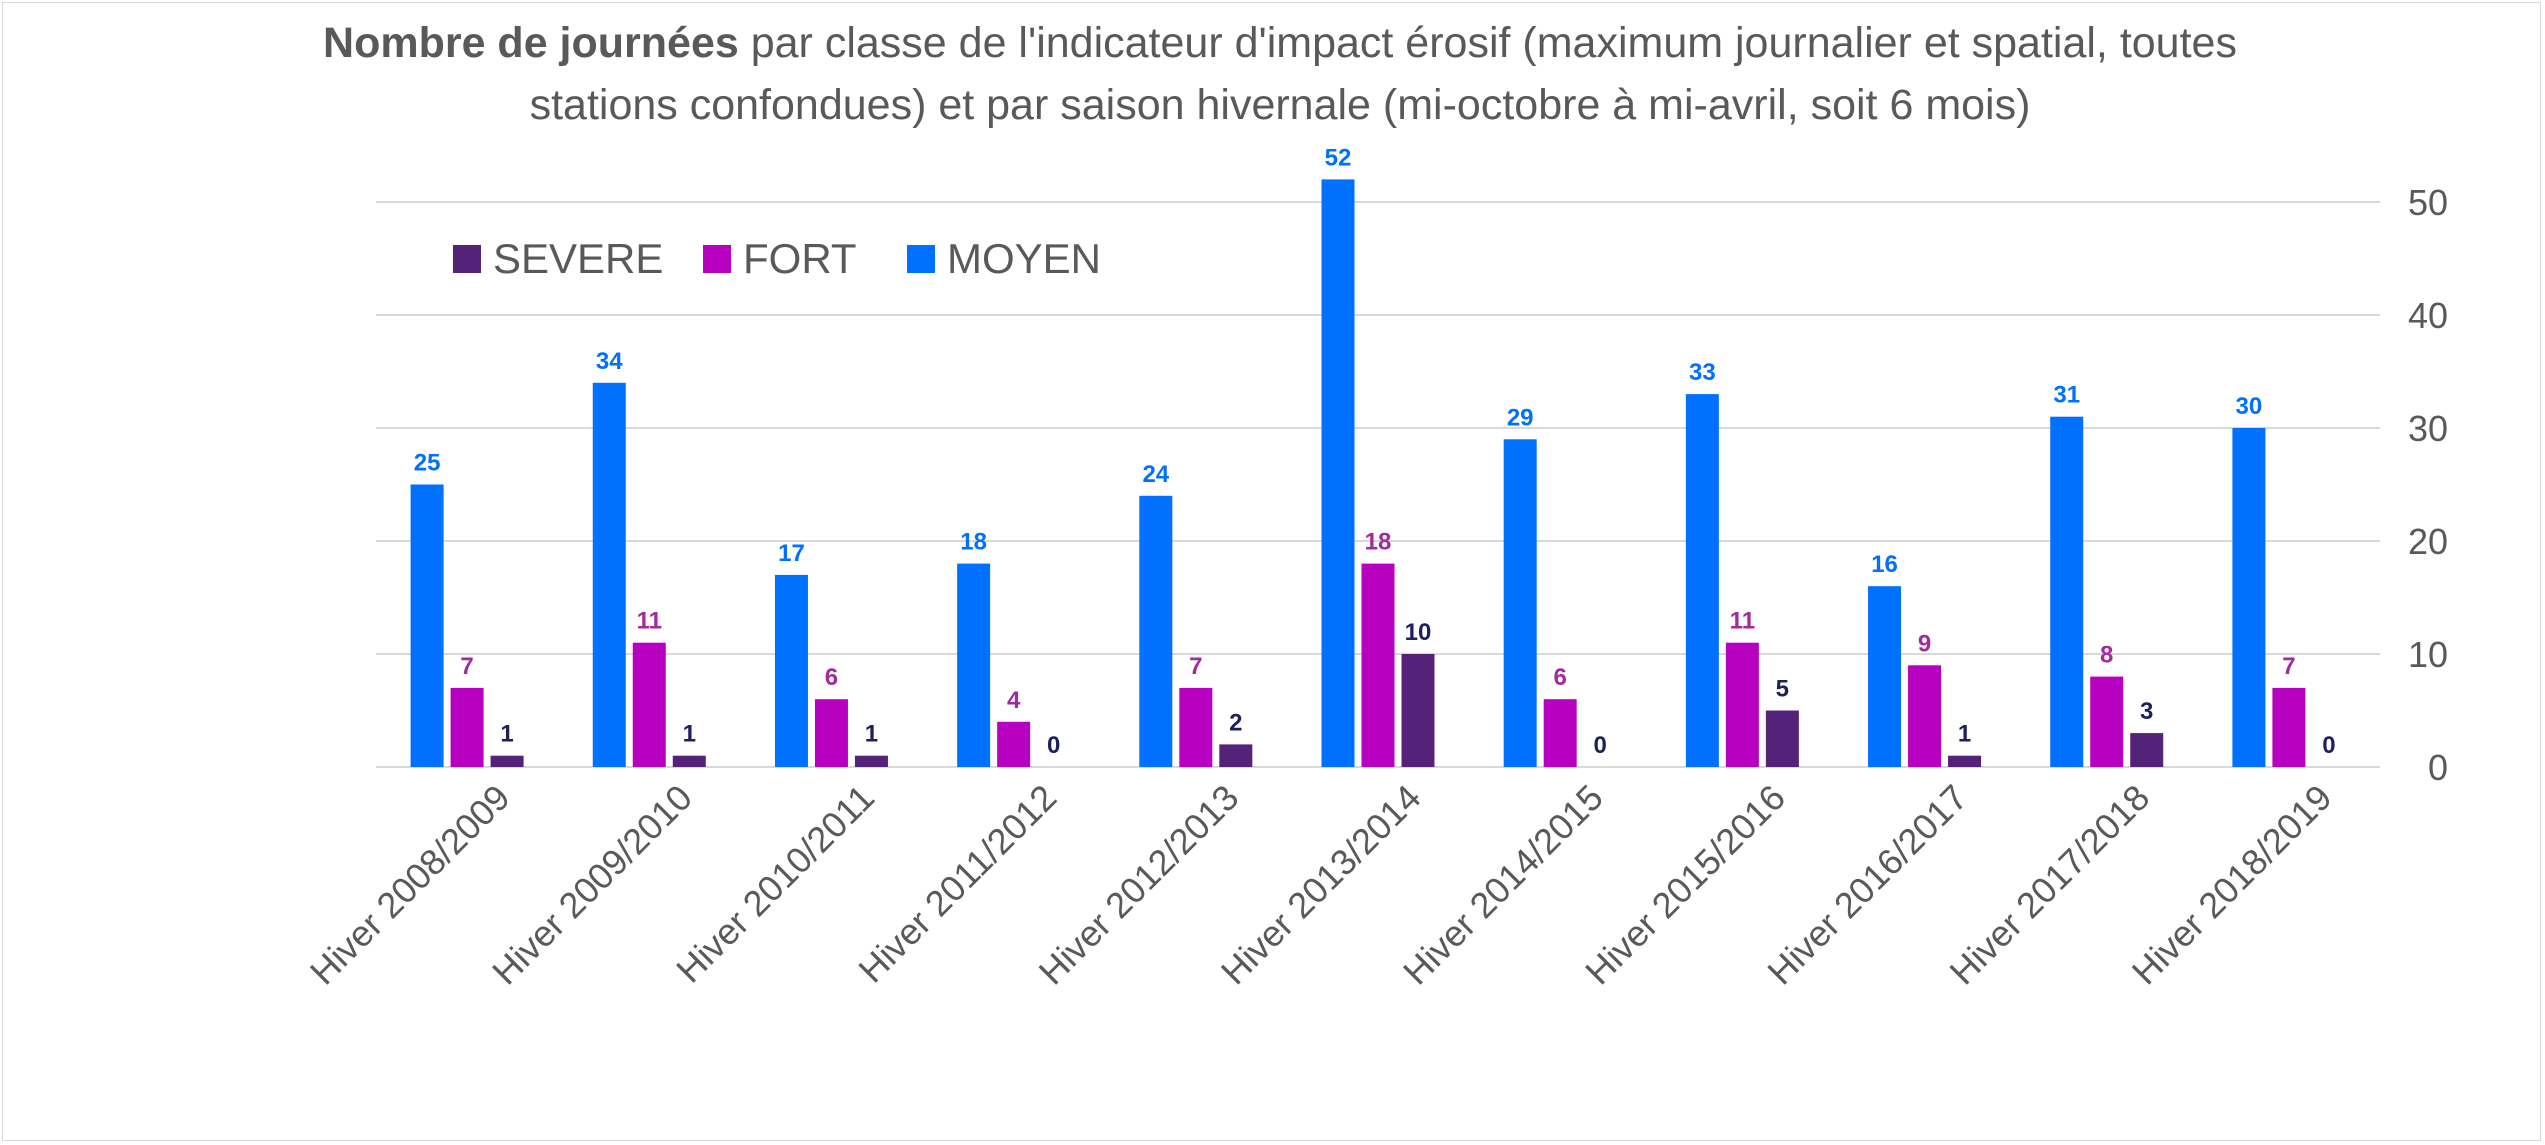 Image resolution: width=2545 pixels, height=1145 pixels. I want to click on y-tick-label: 50, so click(2428, 202).